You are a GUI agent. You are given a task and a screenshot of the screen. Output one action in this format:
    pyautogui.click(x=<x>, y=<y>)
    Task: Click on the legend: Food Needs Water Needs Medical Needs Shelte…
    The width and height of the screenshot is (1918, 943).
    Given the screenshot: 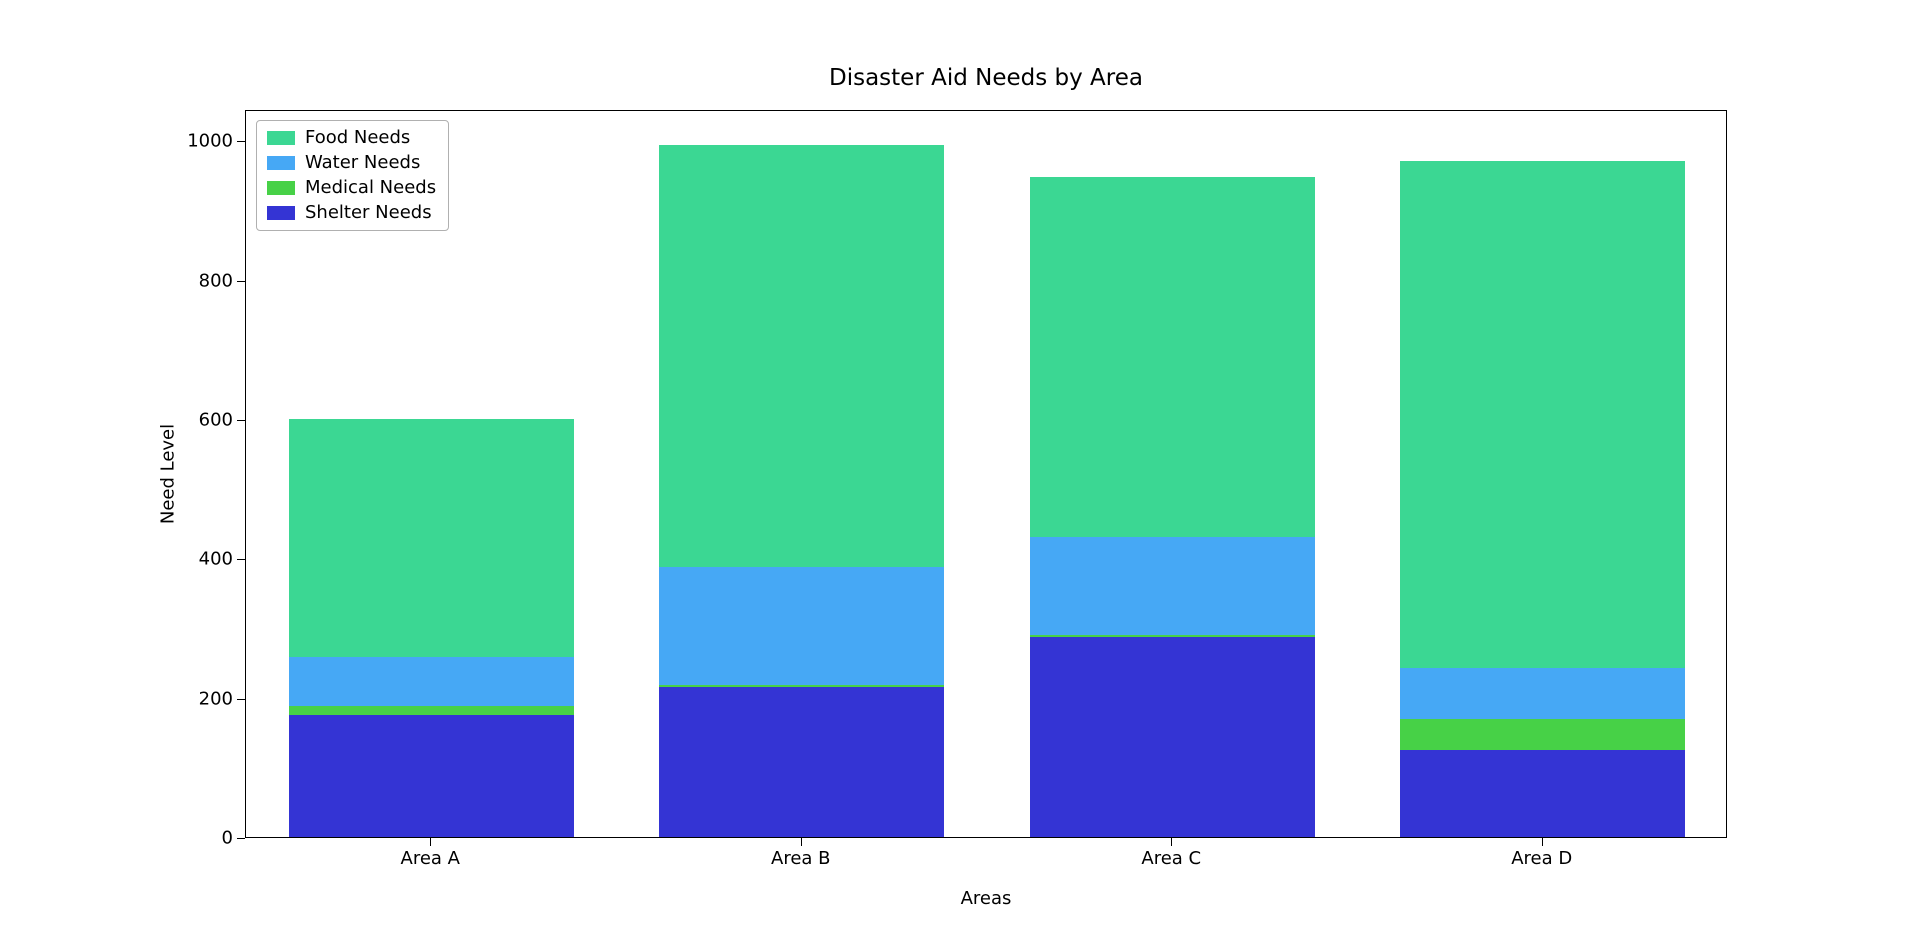 What is the action you would take?
    pyautogui.click(x=353, y=175)
    